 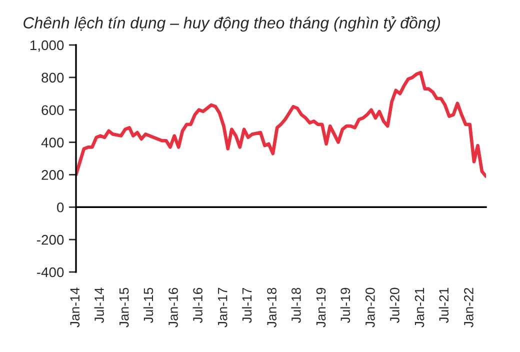 I want to click on x-tick-label: Jan-19, so click(x=321, y=308).